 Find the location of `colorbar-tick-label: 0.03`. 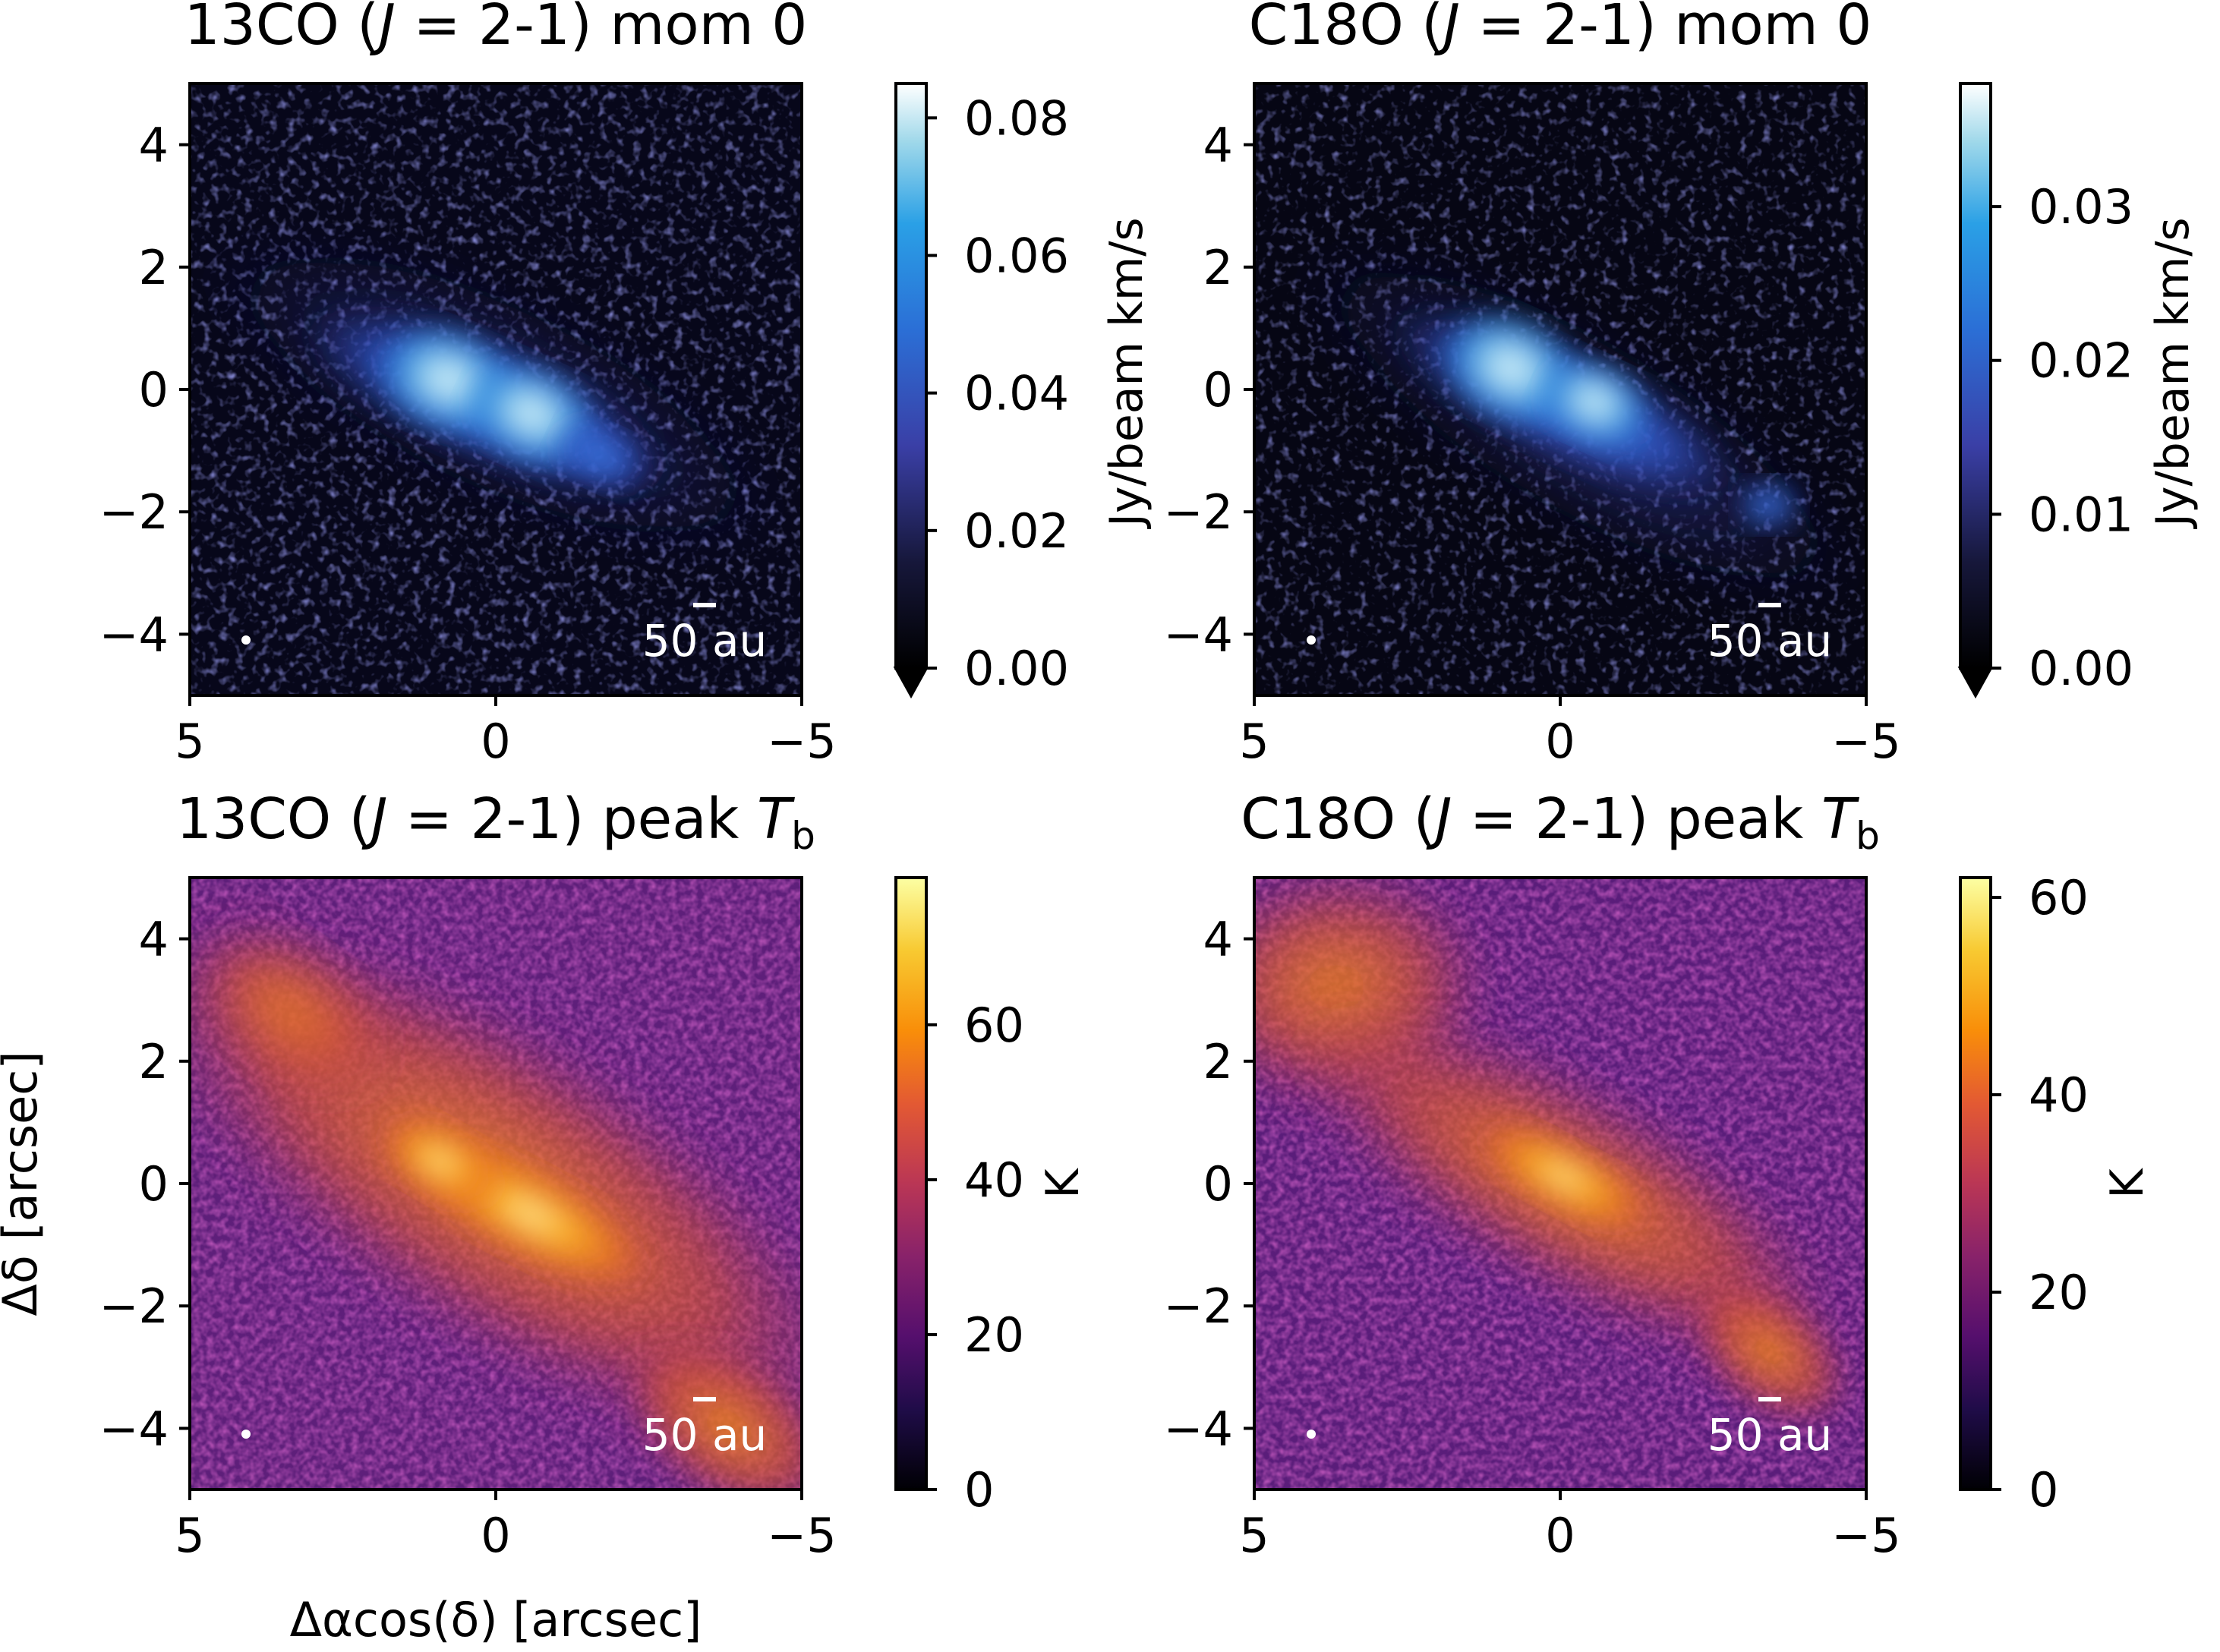

colorbar-tick-label: 0.03 is located at coordinates (2081, 207).